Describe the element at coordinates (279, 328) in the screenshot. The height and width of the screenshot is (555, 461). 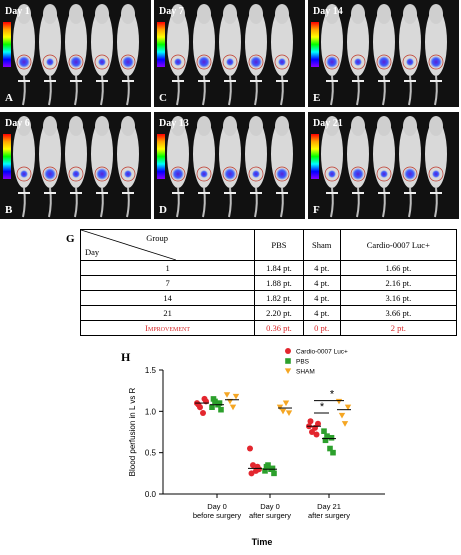
I see `improvement-value: 0.36 pt.` at that location.